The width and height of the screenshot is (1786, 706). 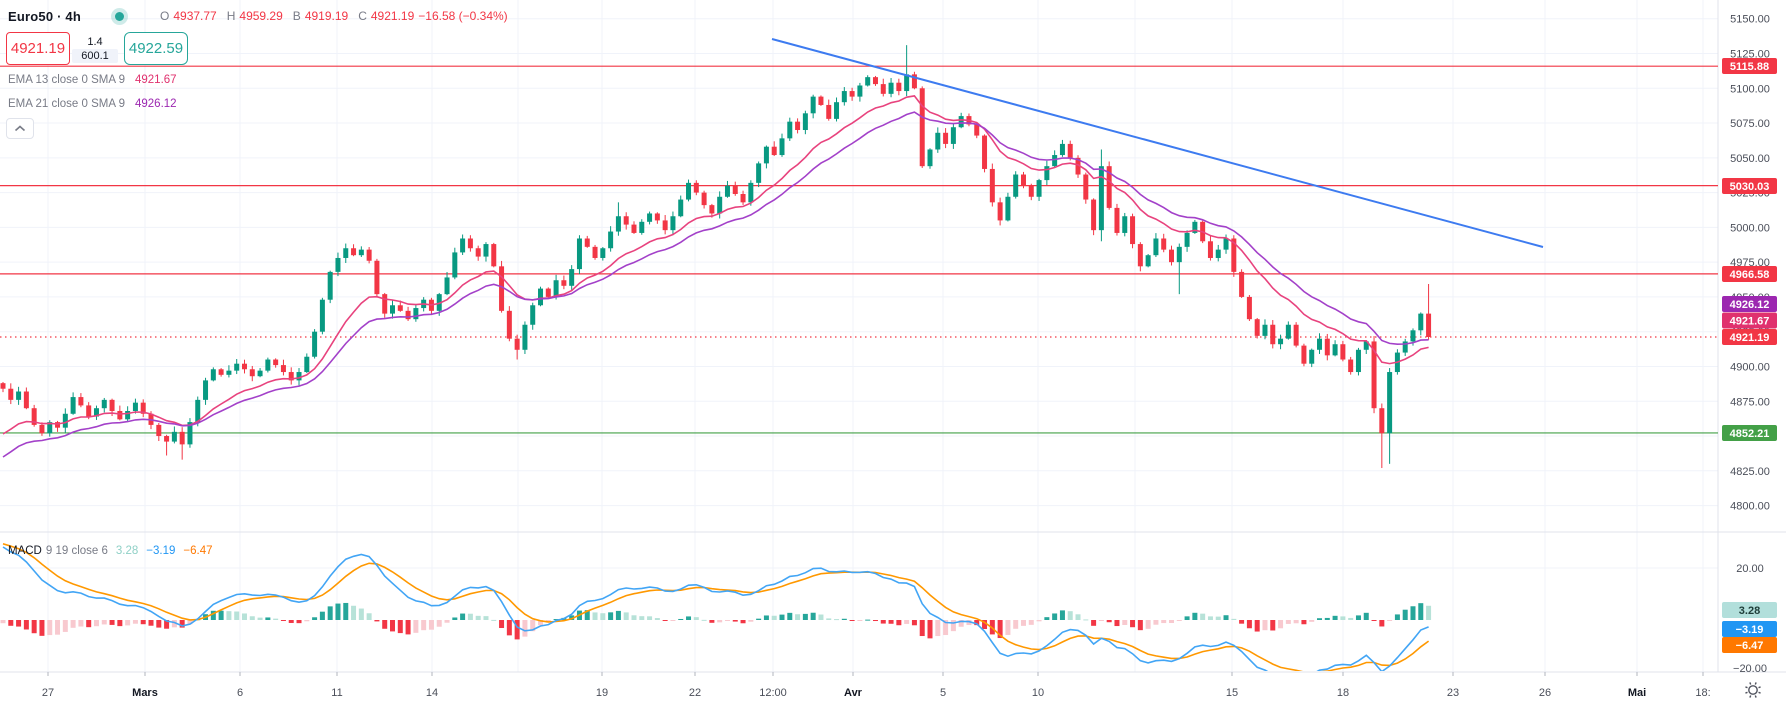 I want to click on buy-button: 4922.59, so click(x=156, y=48).